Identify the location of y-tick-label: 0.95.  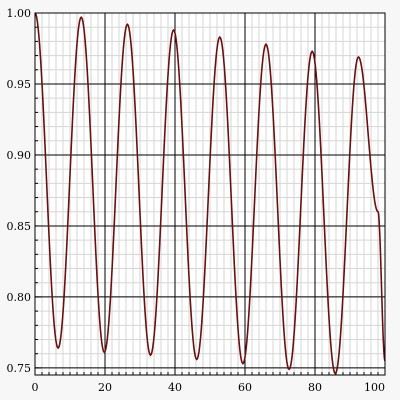
(19, 84).